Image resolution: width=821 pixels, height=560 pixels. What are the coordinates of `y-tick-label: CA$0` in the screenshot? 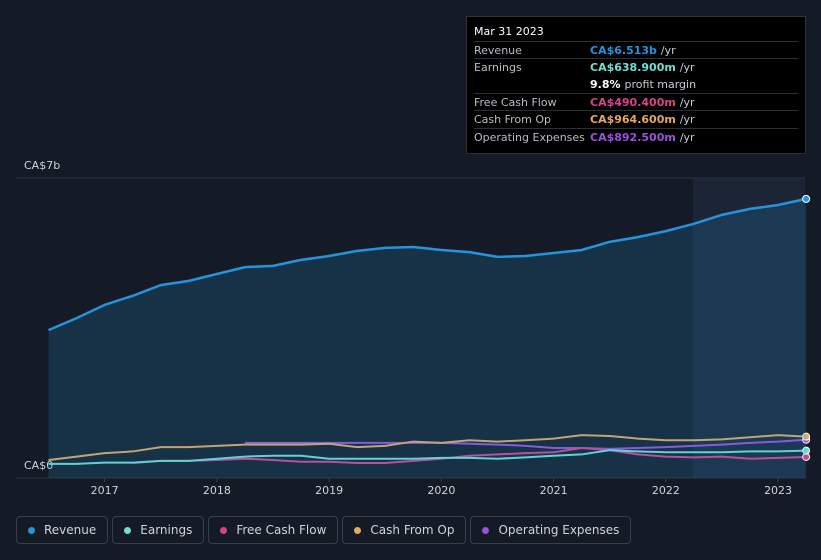 It's located at (38, 465).